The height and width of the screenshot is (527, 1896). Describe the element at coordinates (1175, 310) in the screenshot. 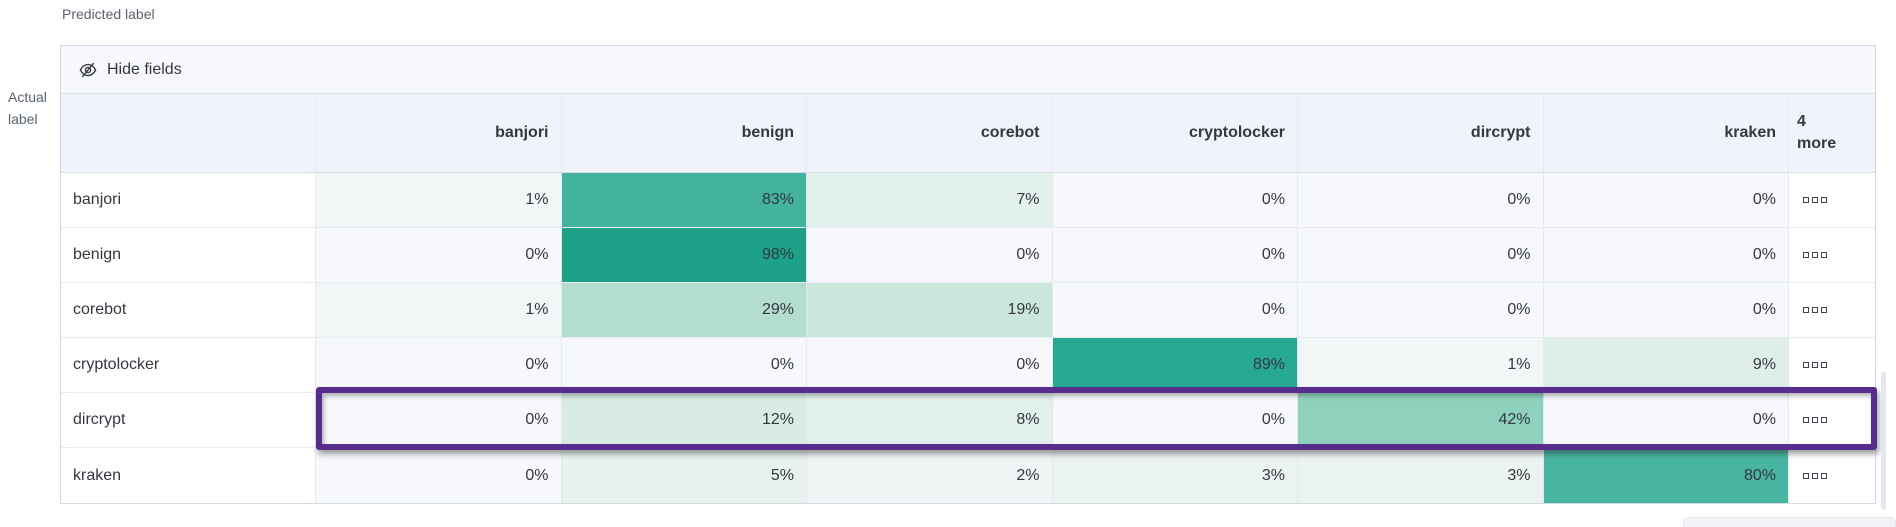

I see `matrix-cell-corebot-cryptolocker: 0%` at that location.